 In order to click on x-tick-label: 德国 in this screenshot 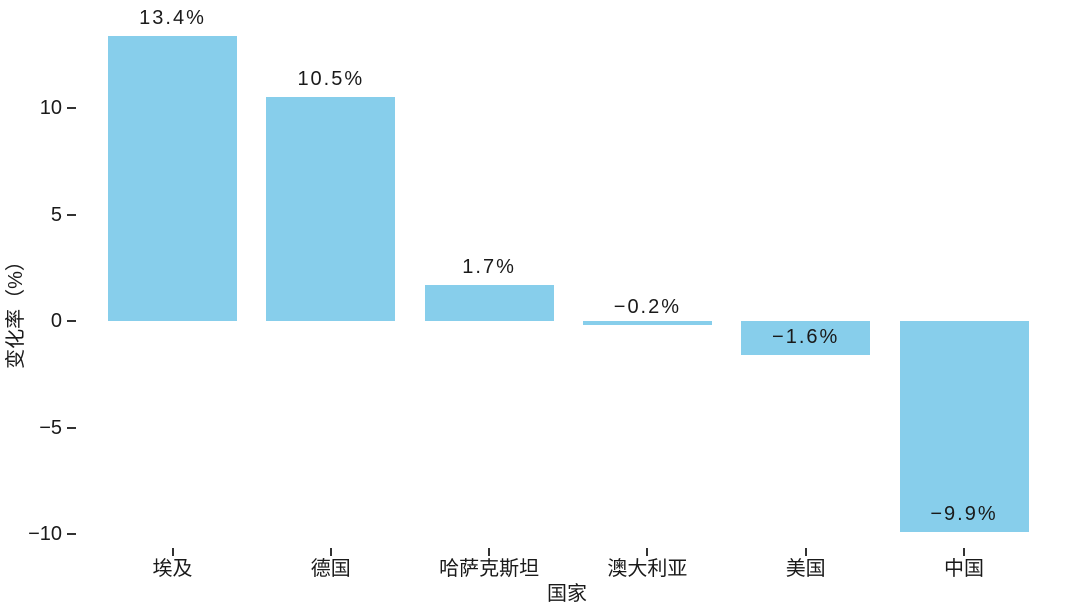, I will do `click(330, 569)`.